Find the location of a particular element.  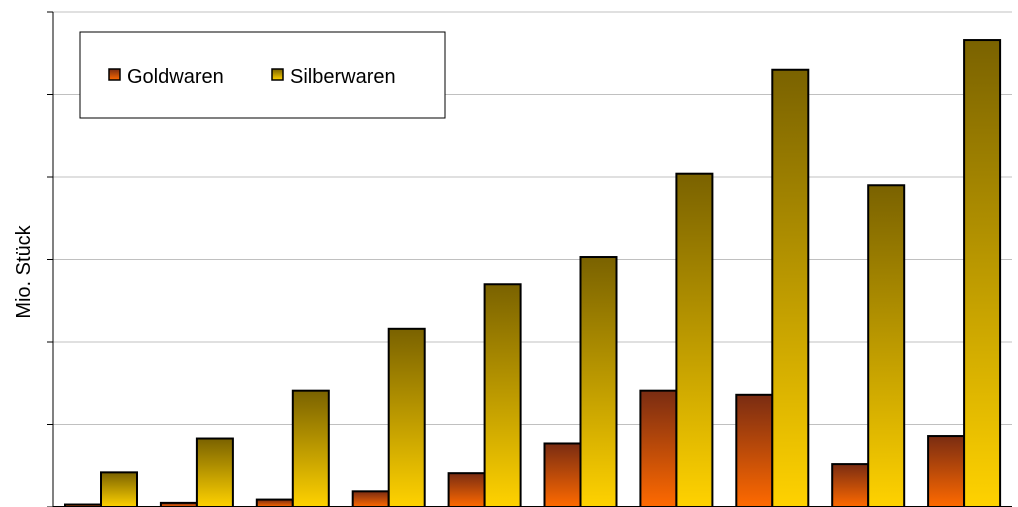

legend: Goldwaren Silberwaren is located at coordinates (262, 75).